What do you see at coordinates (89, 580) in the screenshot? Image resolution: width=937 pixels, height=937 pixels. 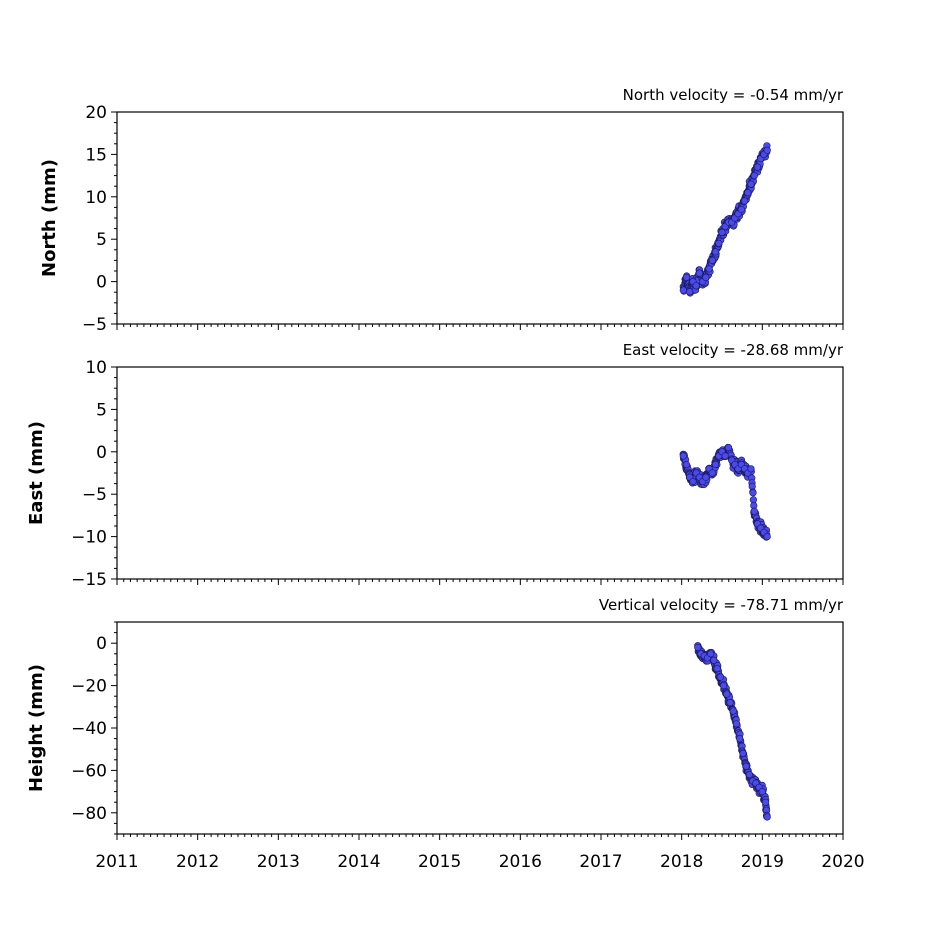 I see `east-y-tick-label: −15` at bounding box center [89, 580].